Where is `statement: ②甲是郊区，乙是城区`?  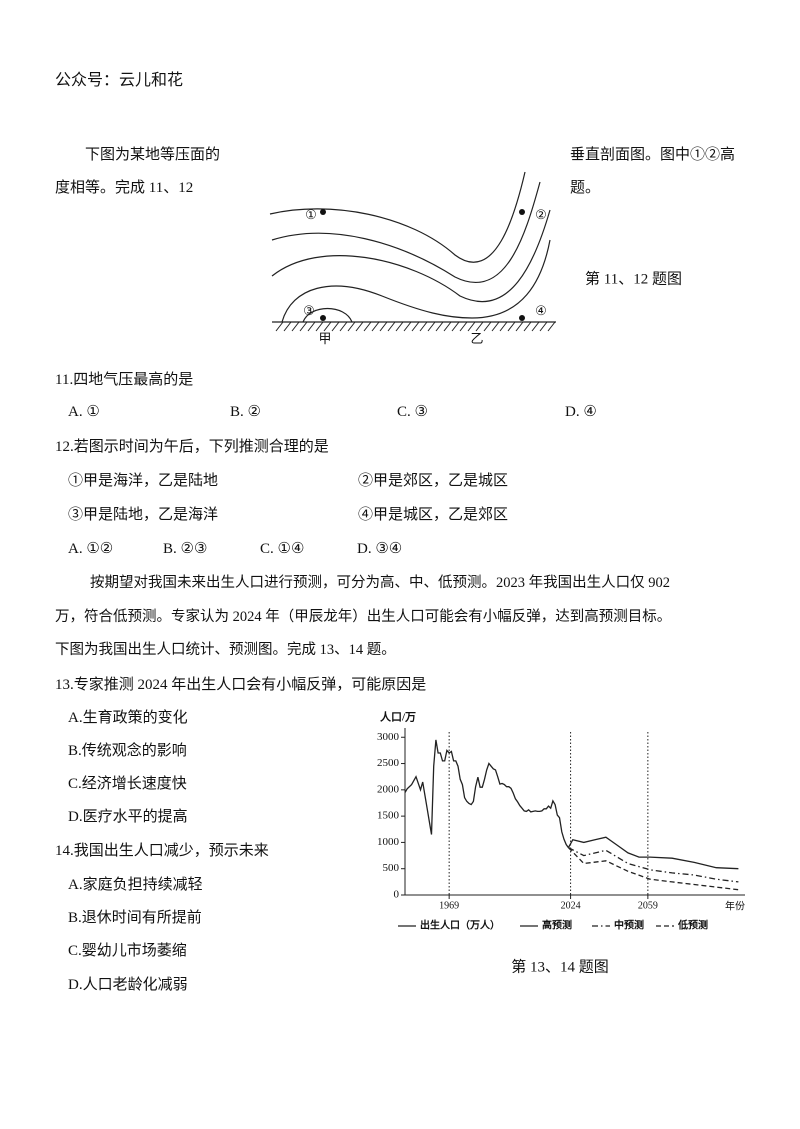 statement: ②甲是郊区，乙是城区 is located at coordinates (433, 481).